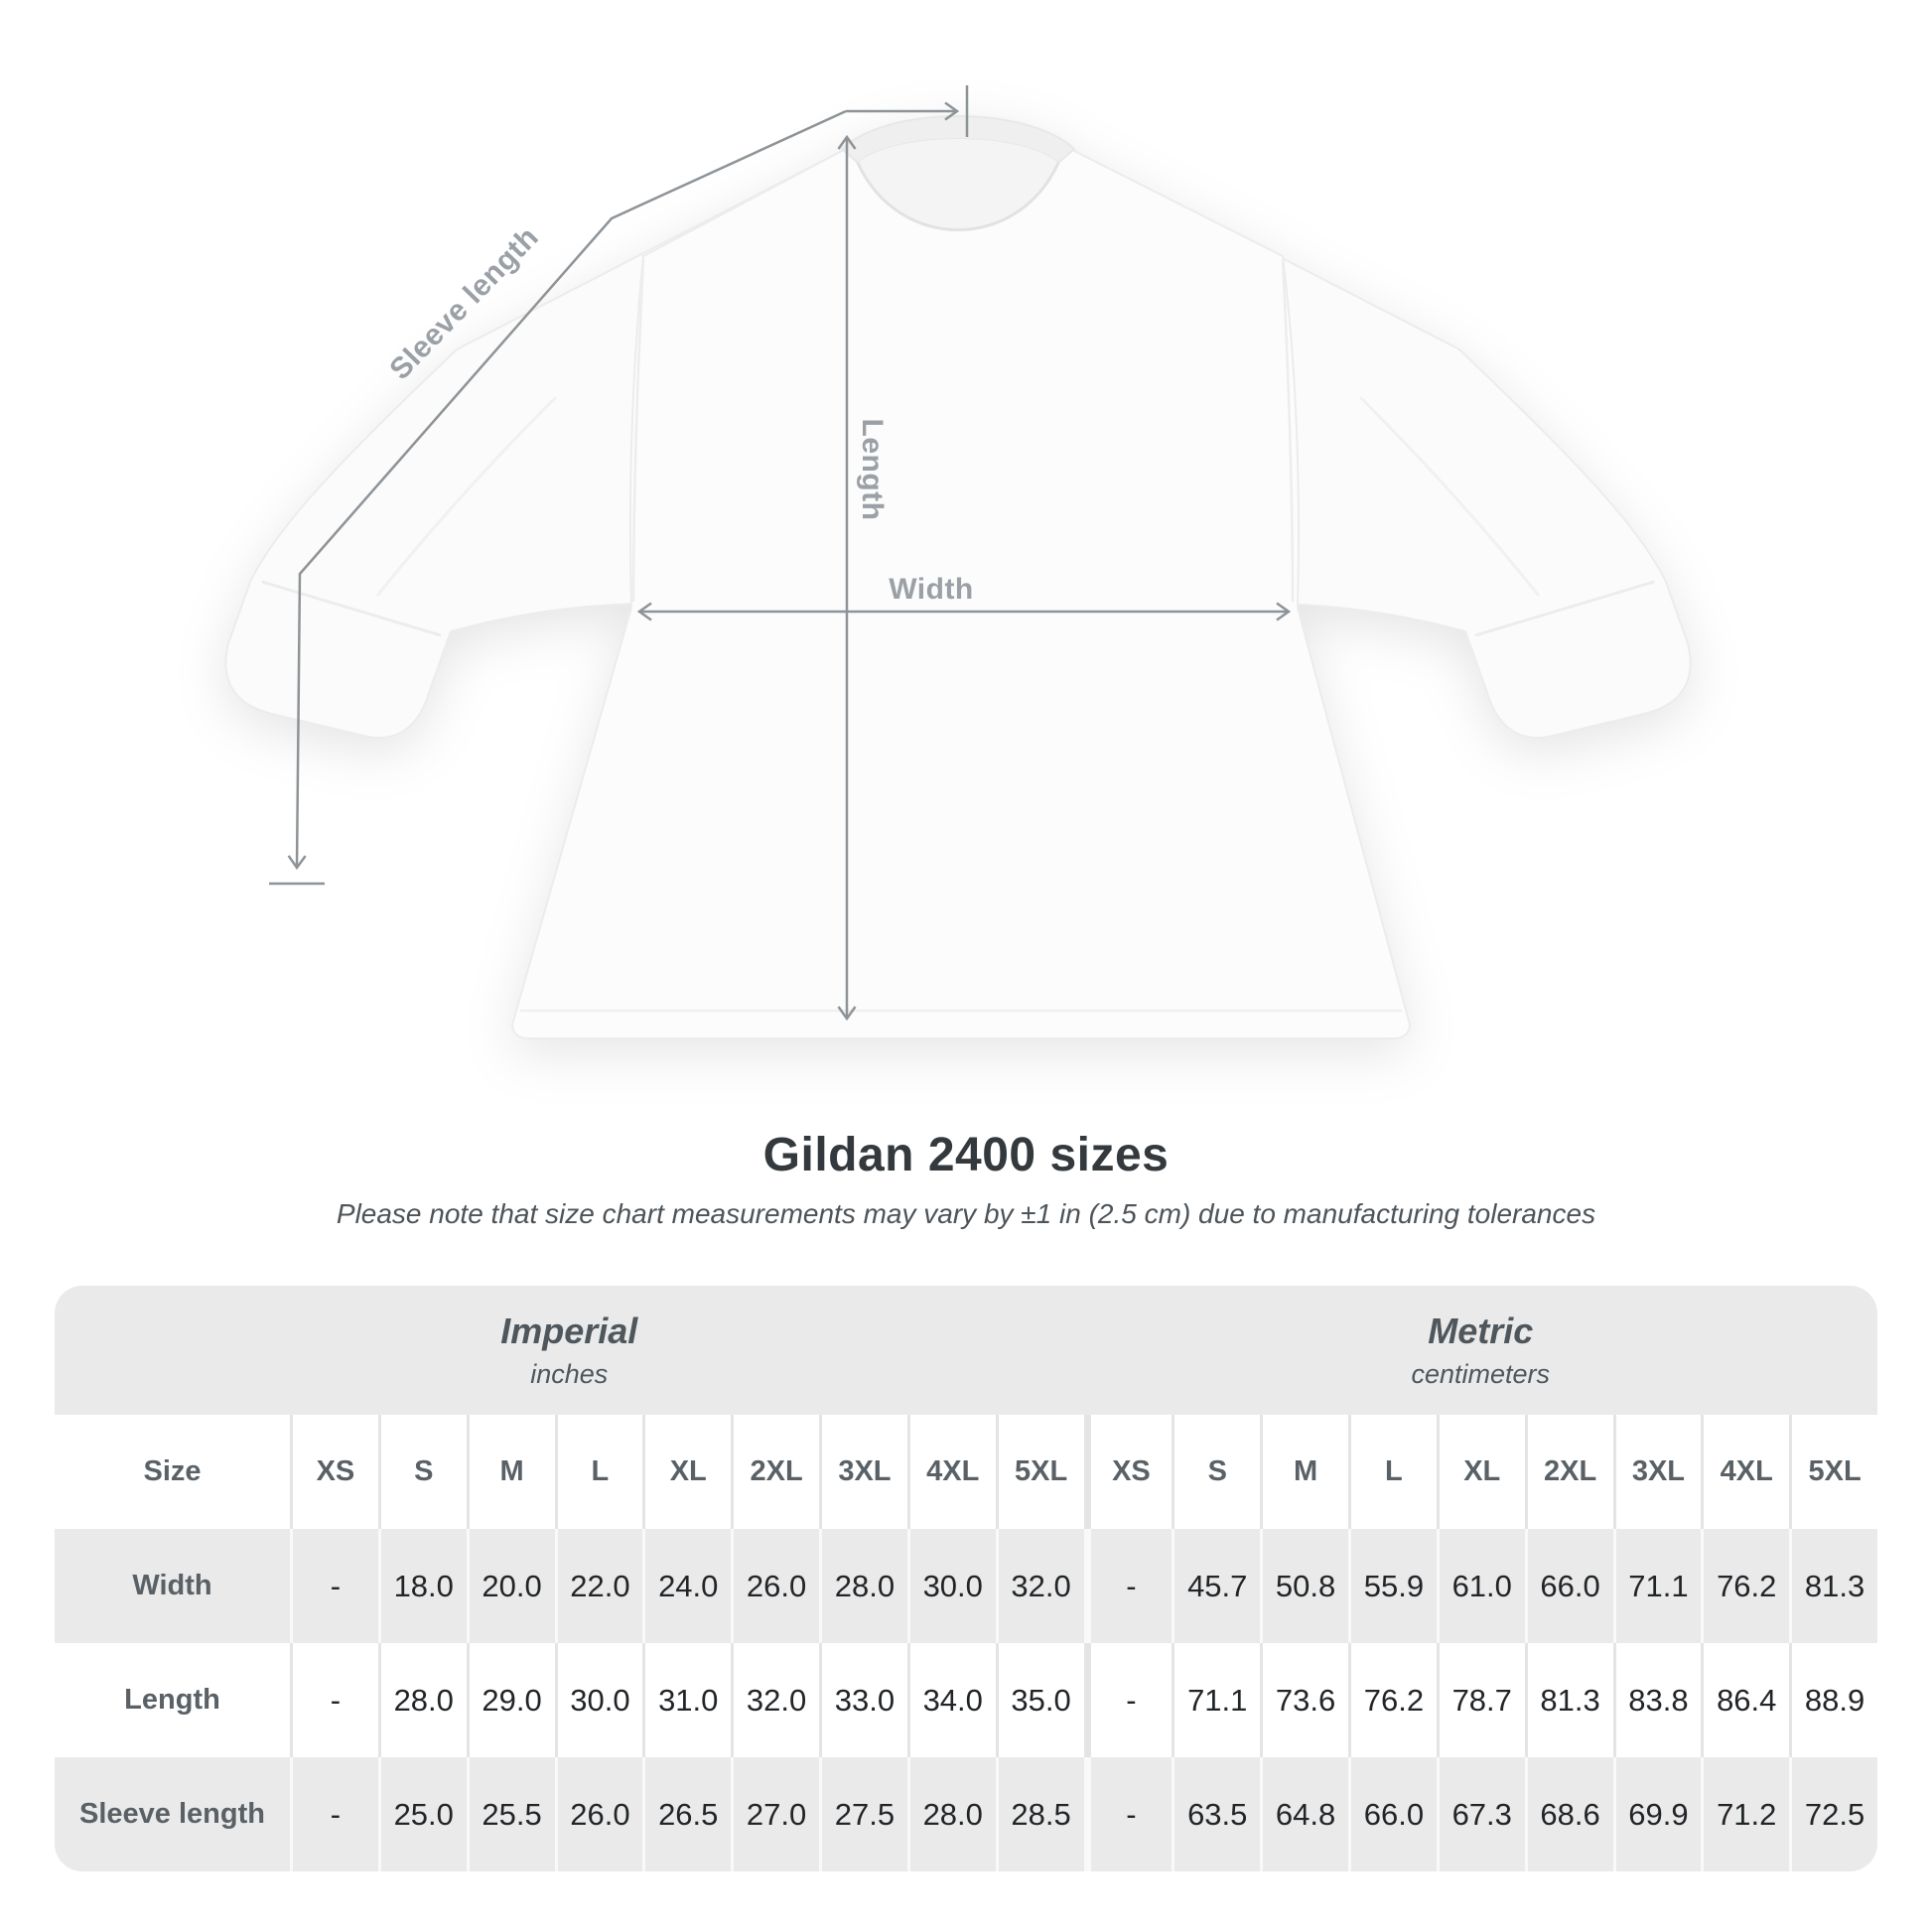  Describe the element at coordinates (966, 1155) in the screenshot. I see `size-chart-title: Gildan 2400 sizes` at that location.